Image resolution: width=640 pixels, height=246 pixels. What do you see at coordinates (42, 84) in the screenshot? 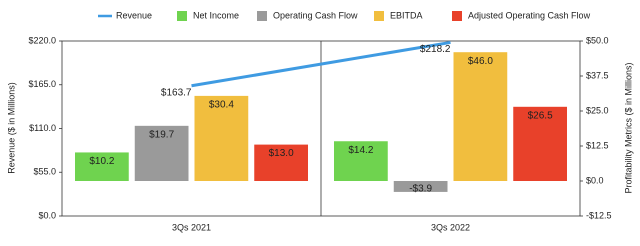
I see `y-tick-label: $165.0` at bounding box center [42, 84].